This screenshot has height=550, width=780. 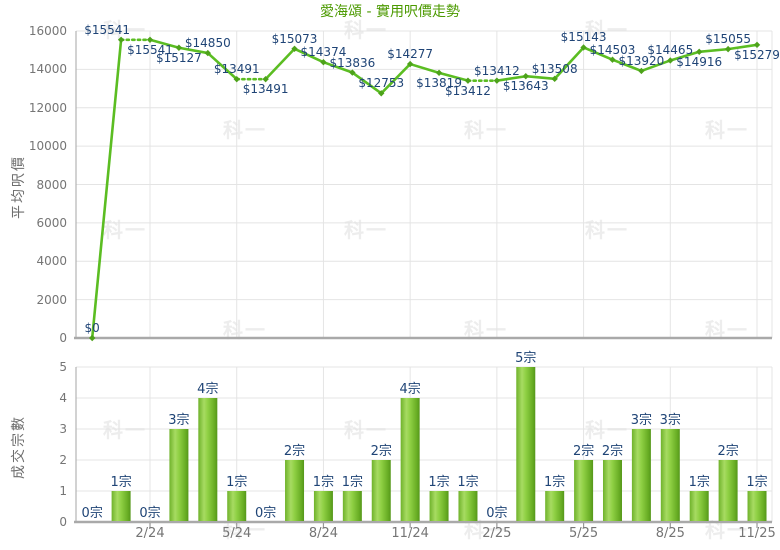 I want to click on x-tick-label: 8/25, so click(x=670, y=533).